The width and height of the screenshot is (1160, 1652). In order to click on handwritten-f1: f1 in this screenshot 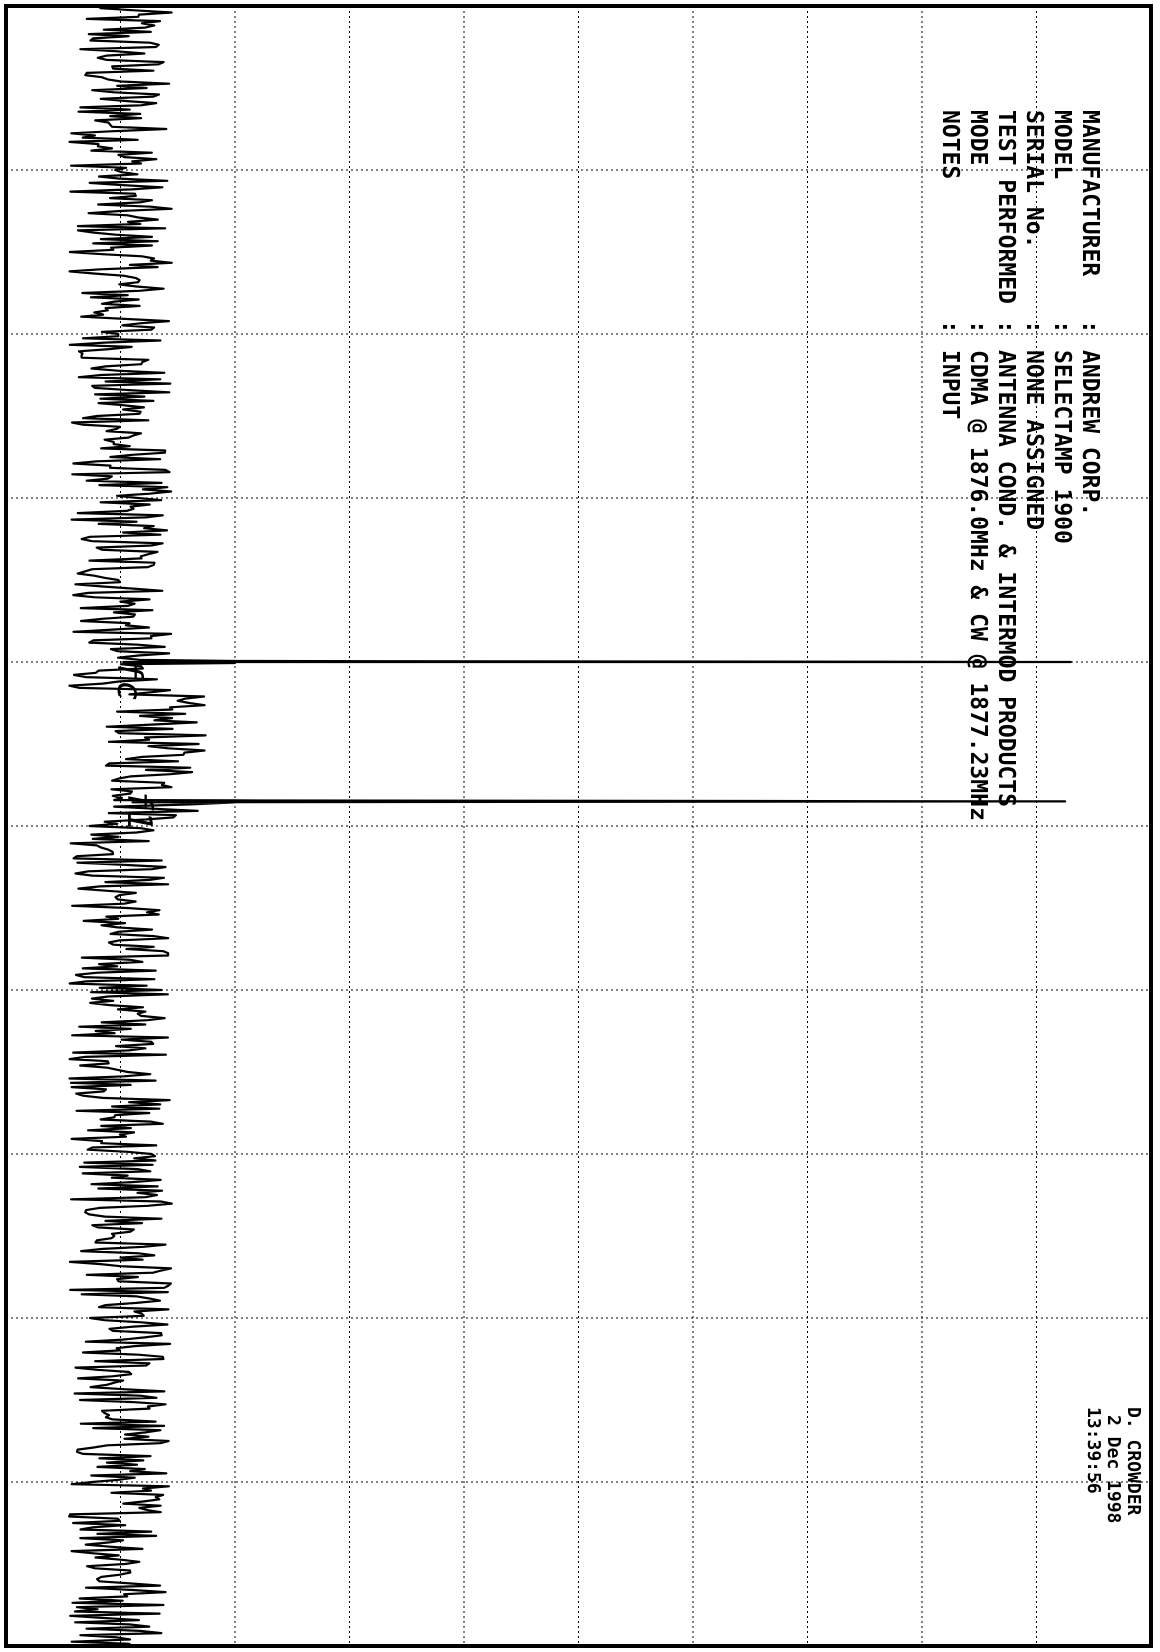, I will do `click(139, 810)`.